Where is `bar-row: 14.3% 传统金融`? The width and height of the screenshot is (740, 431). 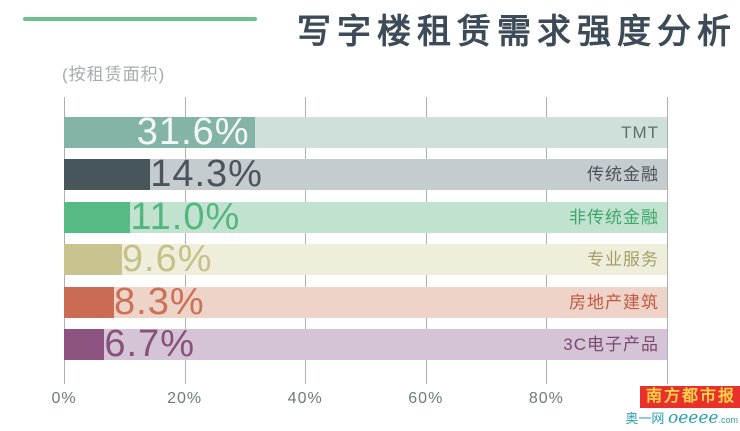
bar-row: 14.3% 传统金融 is located at coordinates (365, 174).